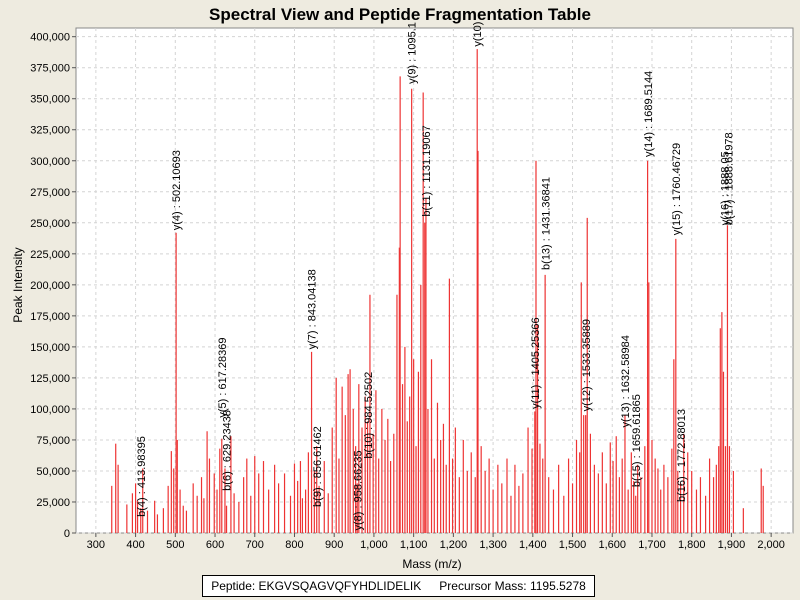 The image size is (800, 600). I want to click on peak-annotation: b(15) : 1659.61865, so click(637, 440).